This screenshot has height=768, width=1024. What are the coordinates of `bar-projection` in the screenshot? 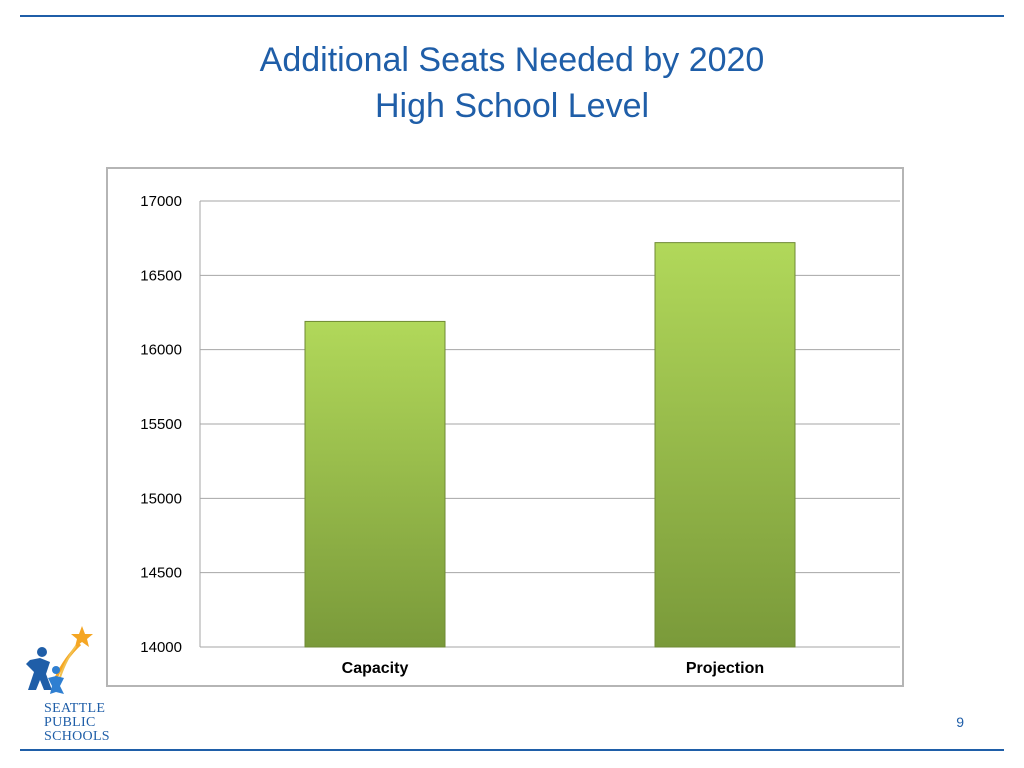 It's located at (725, 445).